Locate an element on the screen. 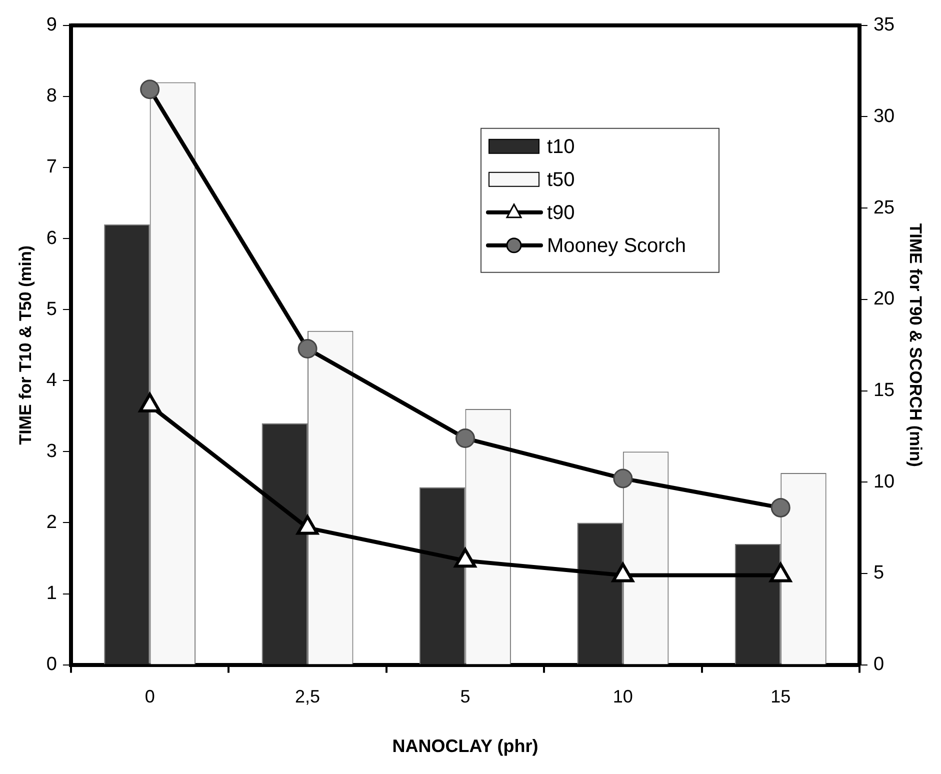 The image size is (941, 774). x-tick-label: 15 is located at coordinates (780, 696).